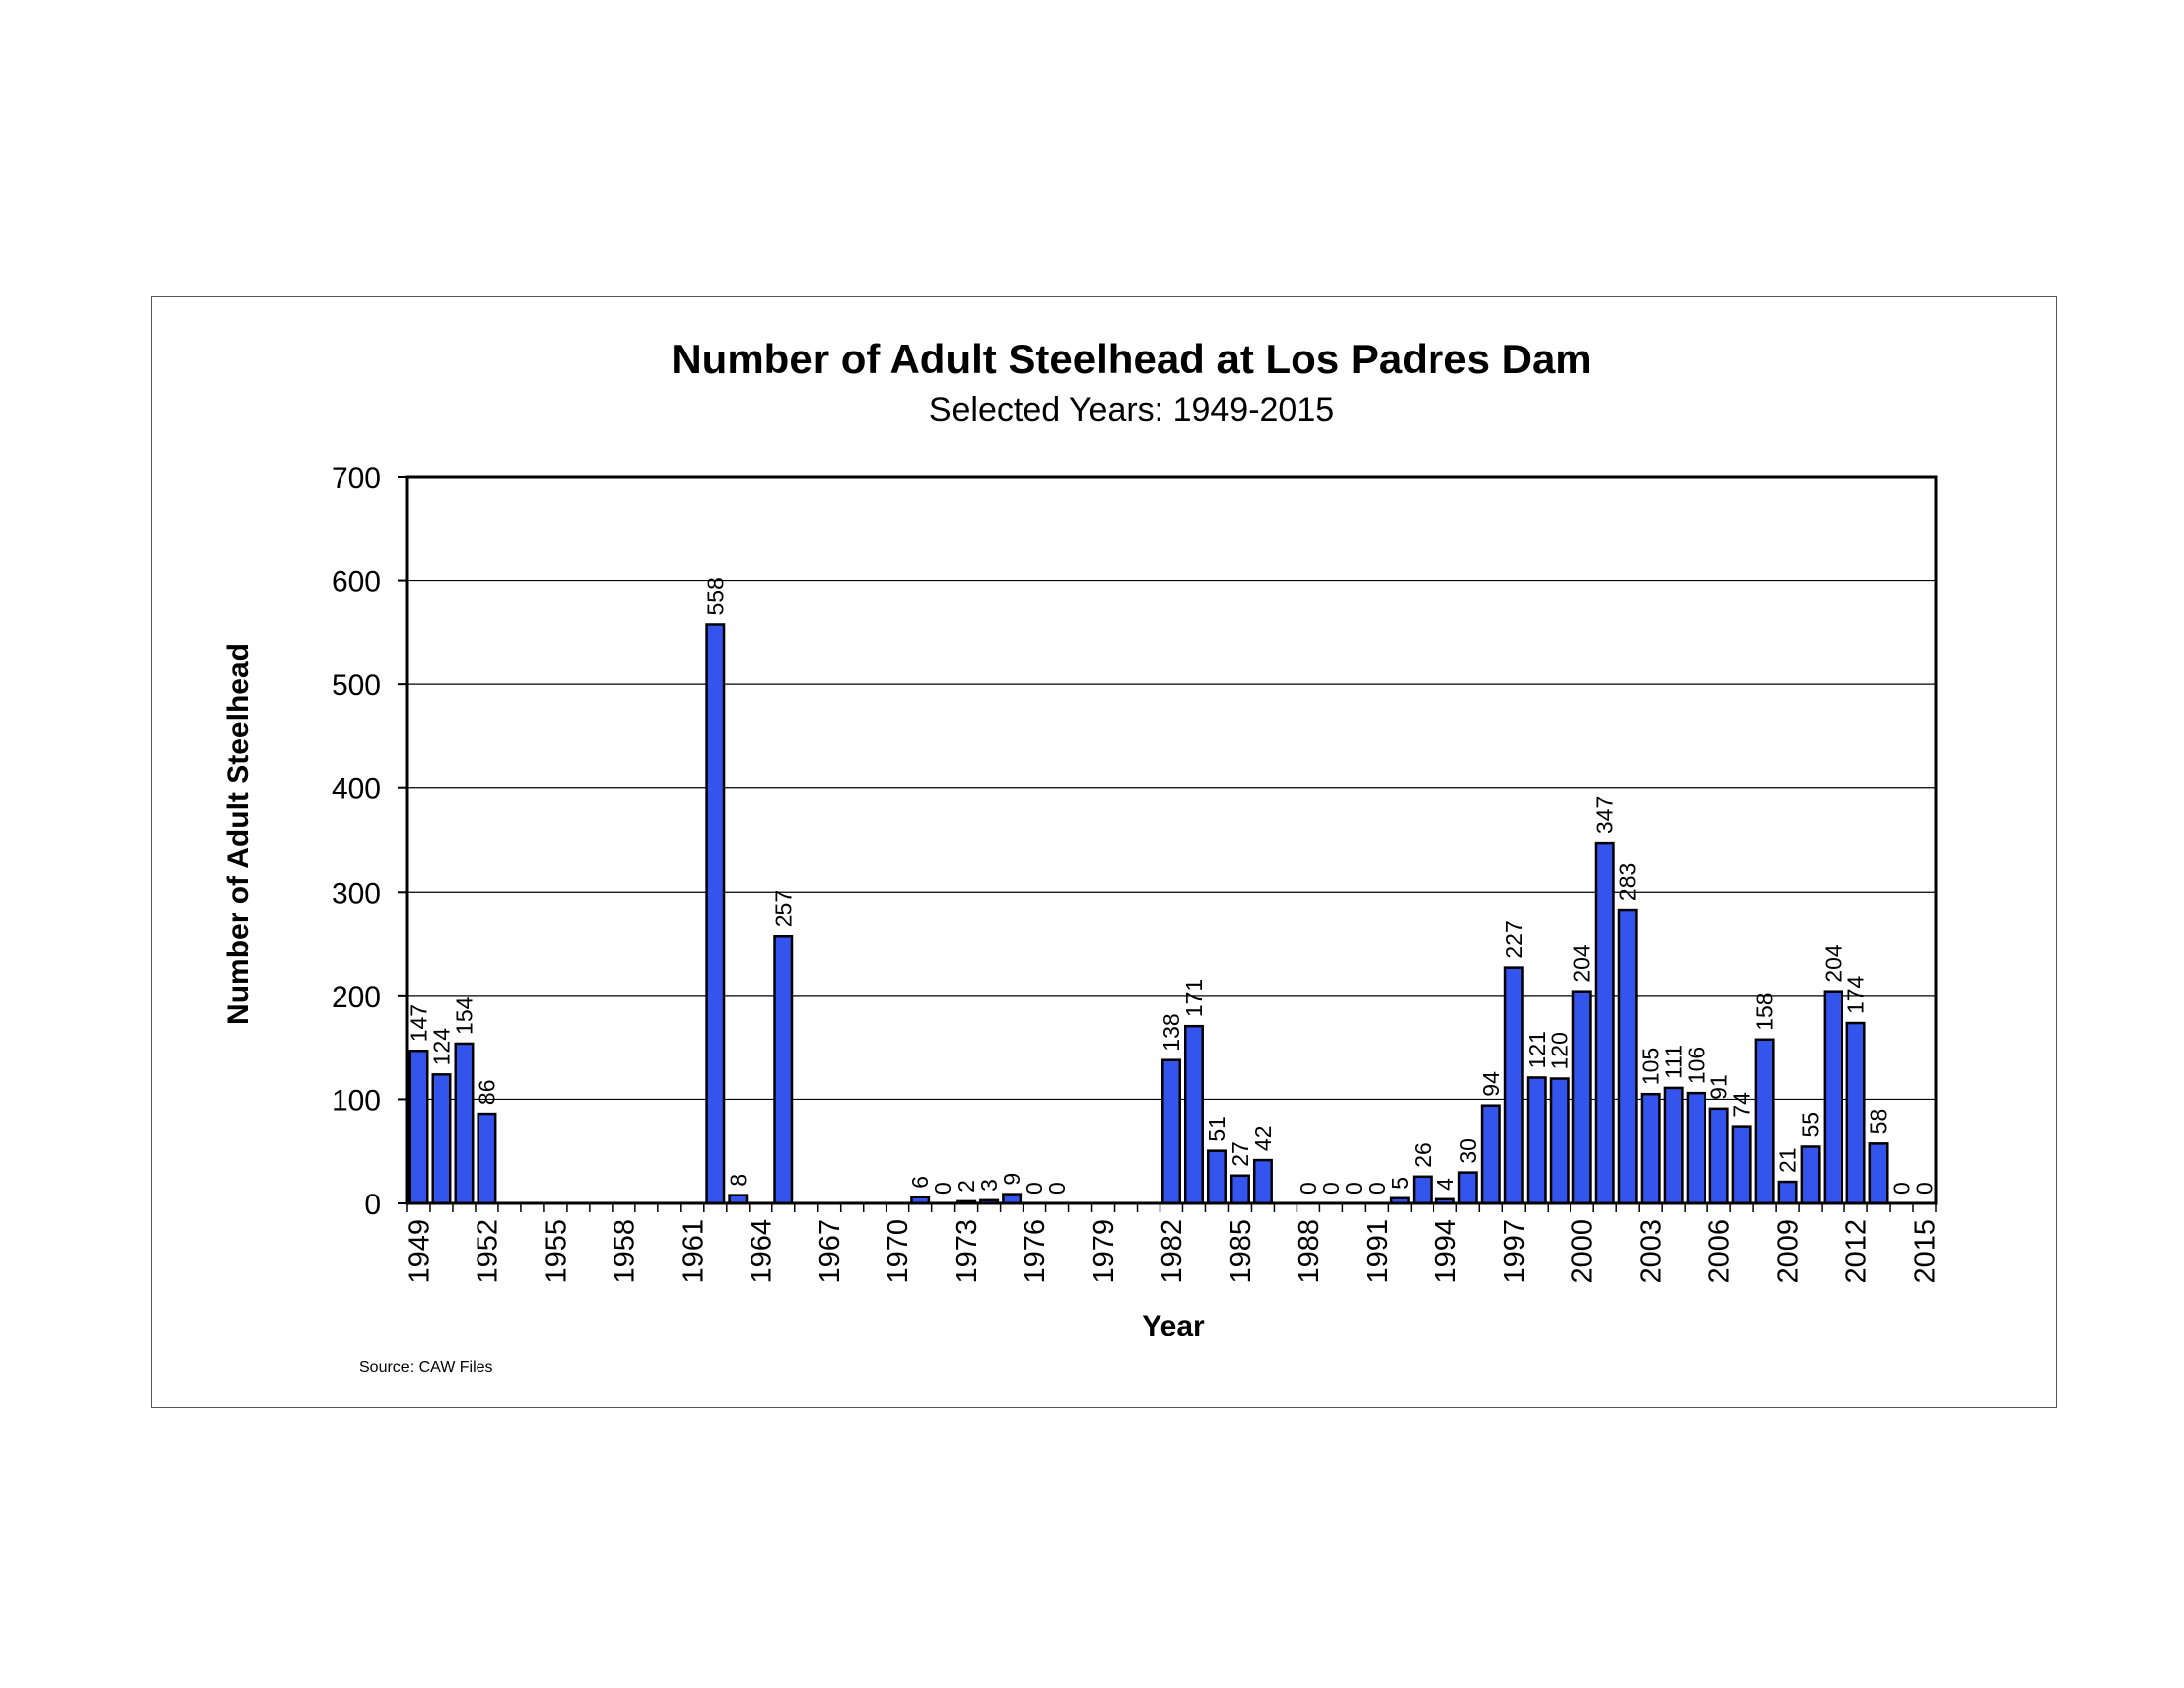 The image size is (2184, 1688). Describe the element at coordinates (1491, 1084) in the screenshot. I see `data-label: 94` at that location.